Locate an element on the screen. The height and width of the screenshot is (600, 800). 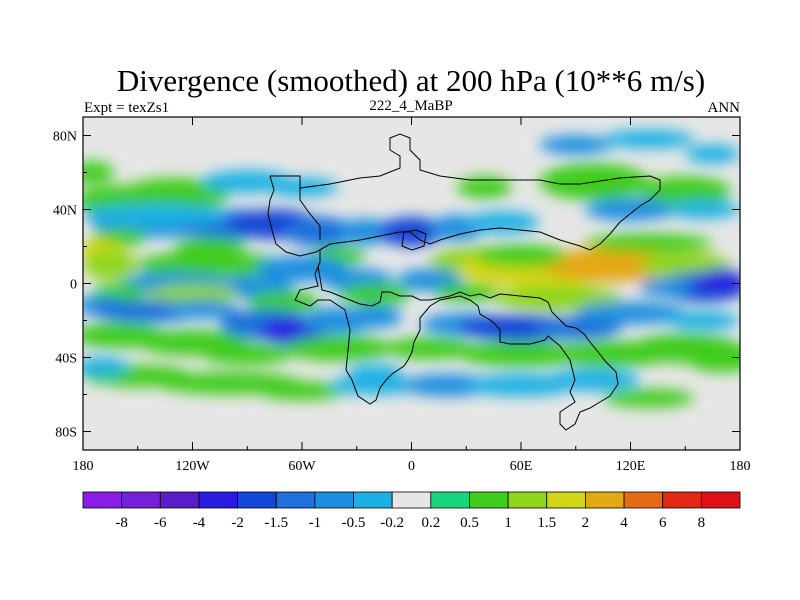
x-tick-label-2: 60W is located at coordinates (302, 466).